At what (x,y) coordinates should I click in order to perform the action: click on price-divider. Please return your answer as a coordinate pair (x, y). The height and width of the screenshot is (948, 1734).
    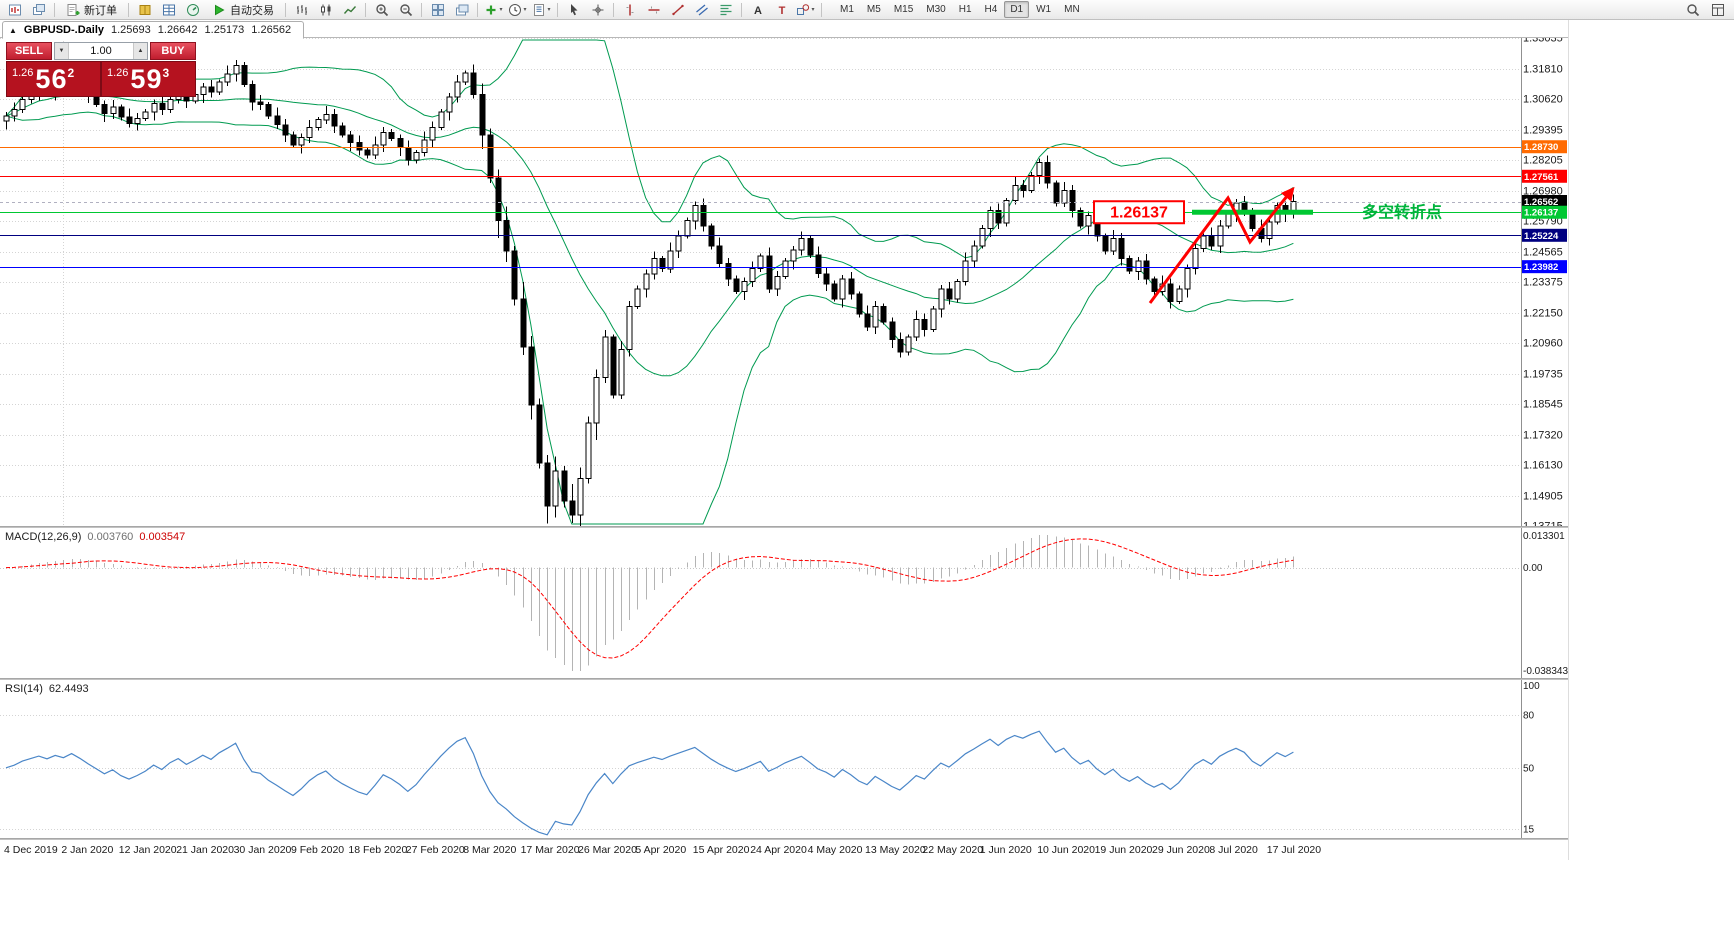
    Looking at the image, I should click on (101, 79).